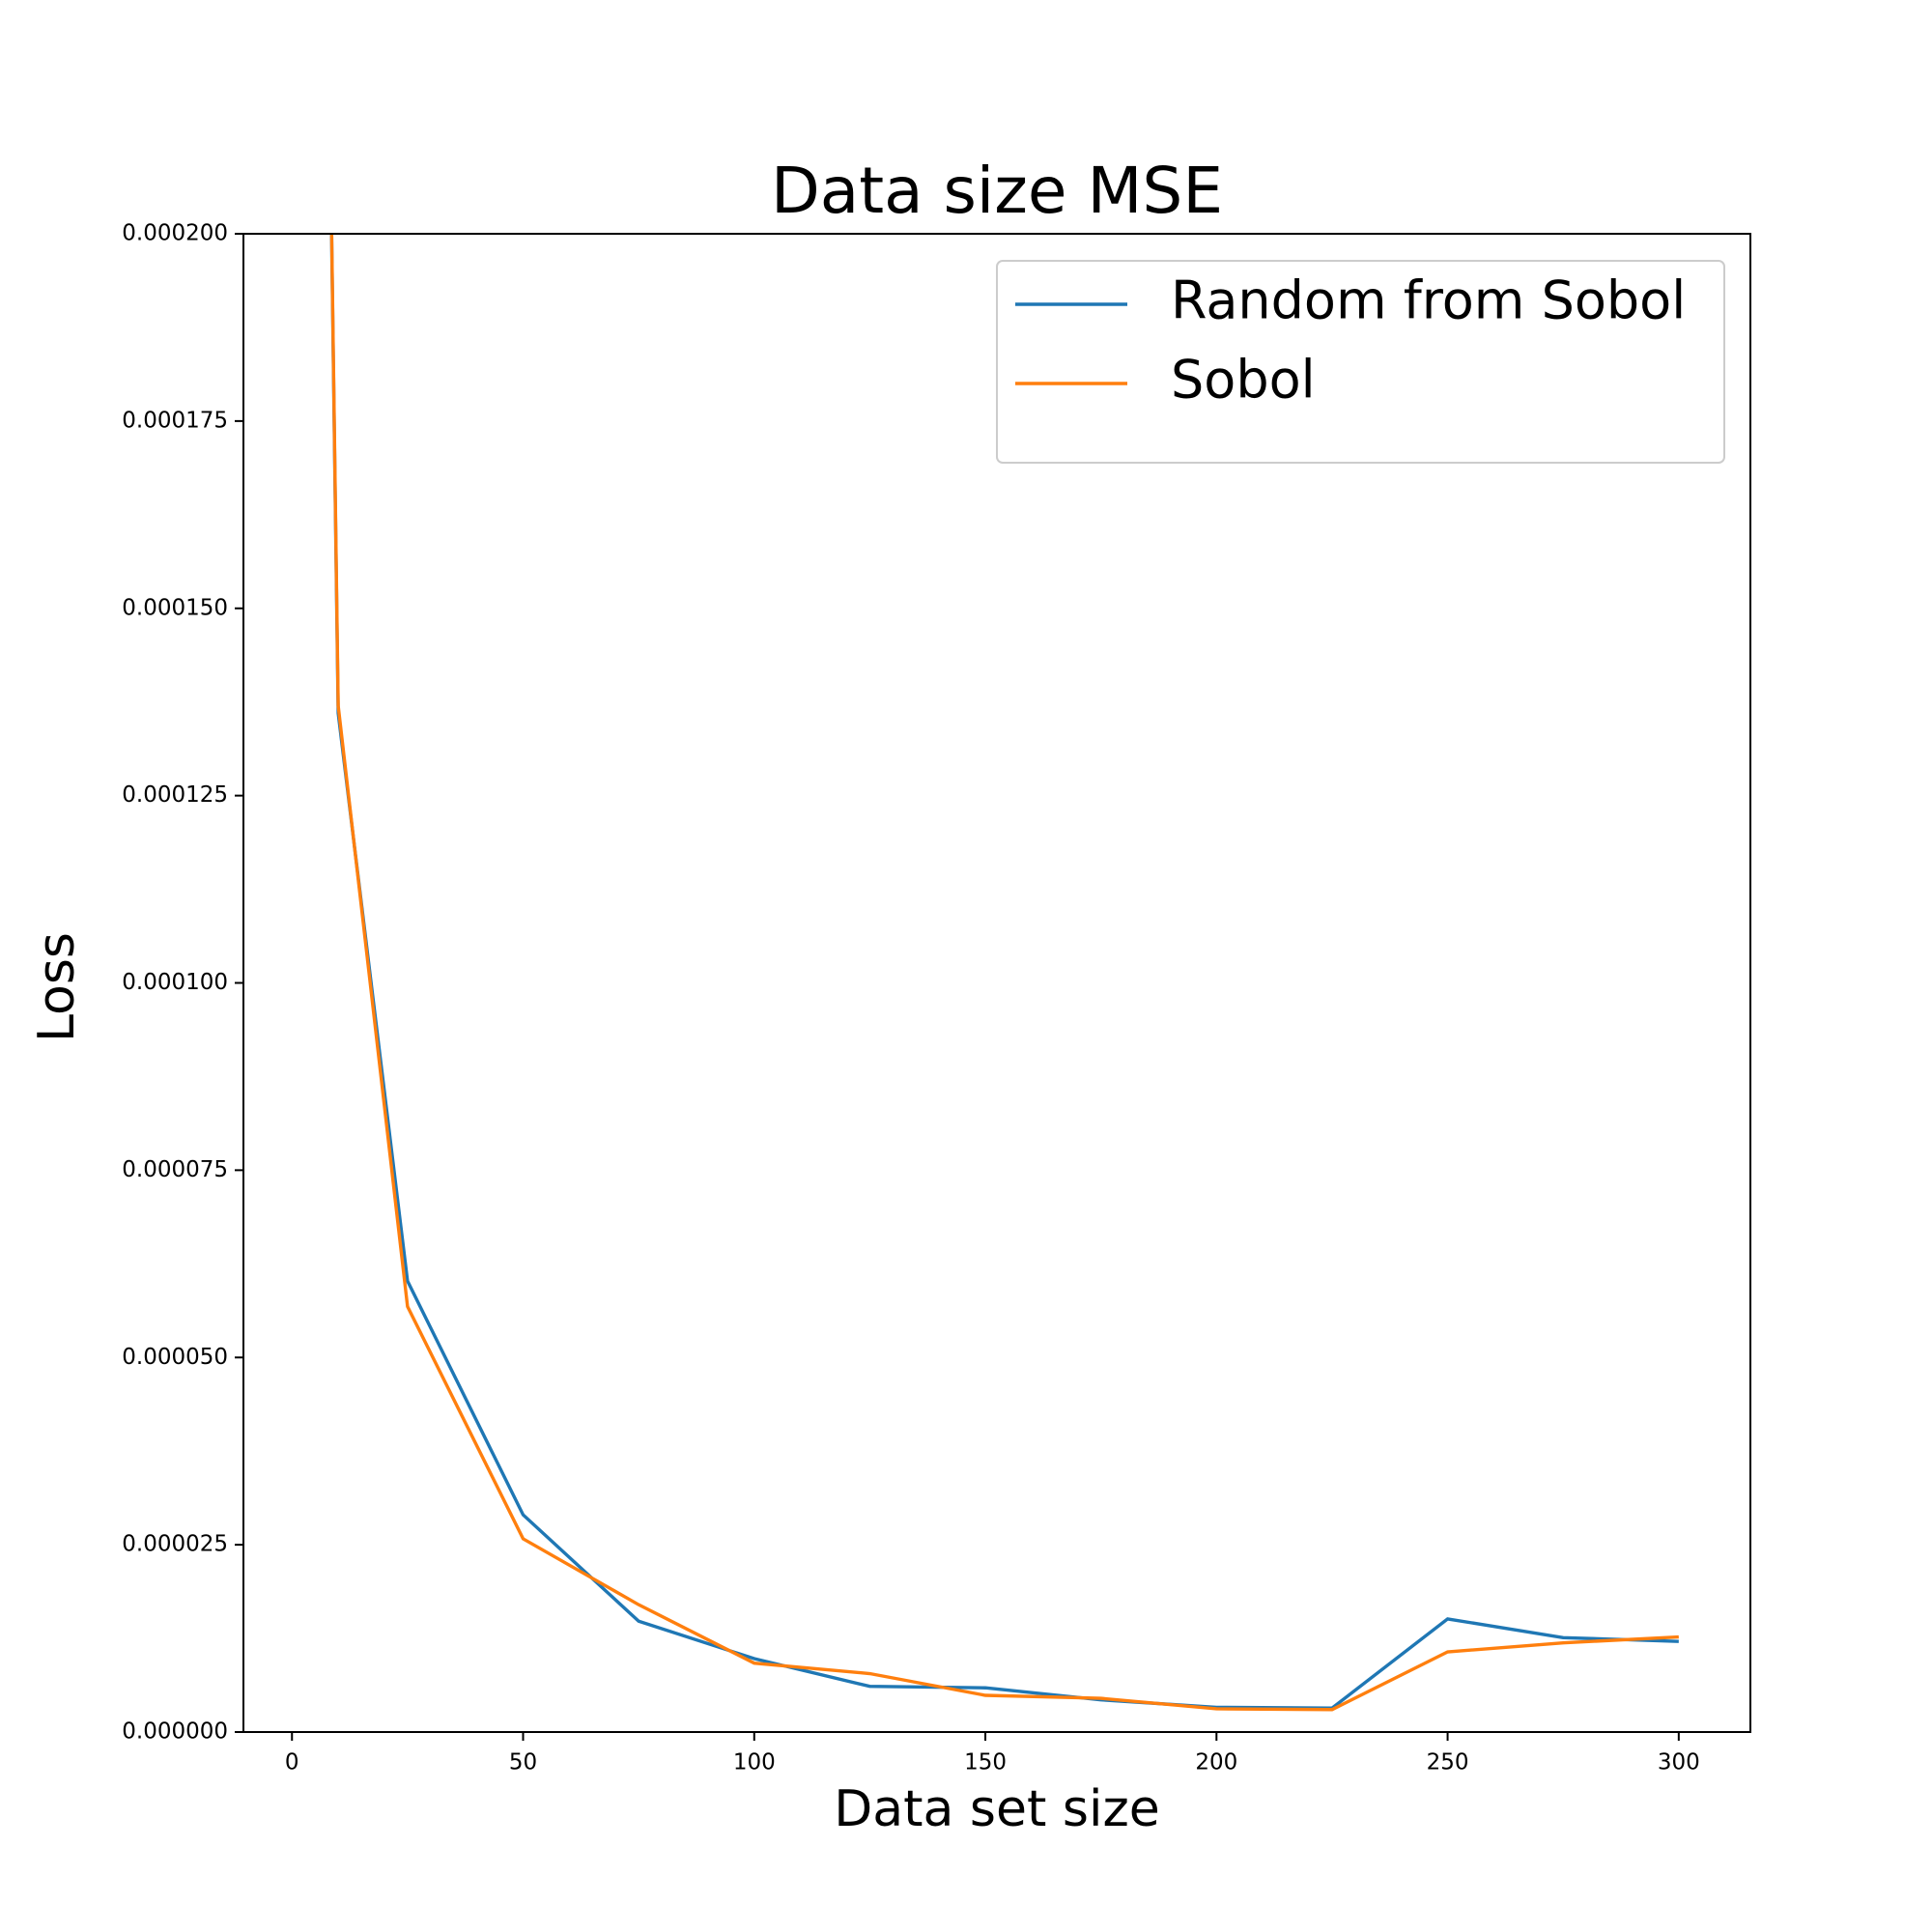 The width and height of the screenshot is (1932, 1932). Describe the element at coordinates (997, 1809) in the screenshot. I see `x-axis-label: Data set size` at that location.